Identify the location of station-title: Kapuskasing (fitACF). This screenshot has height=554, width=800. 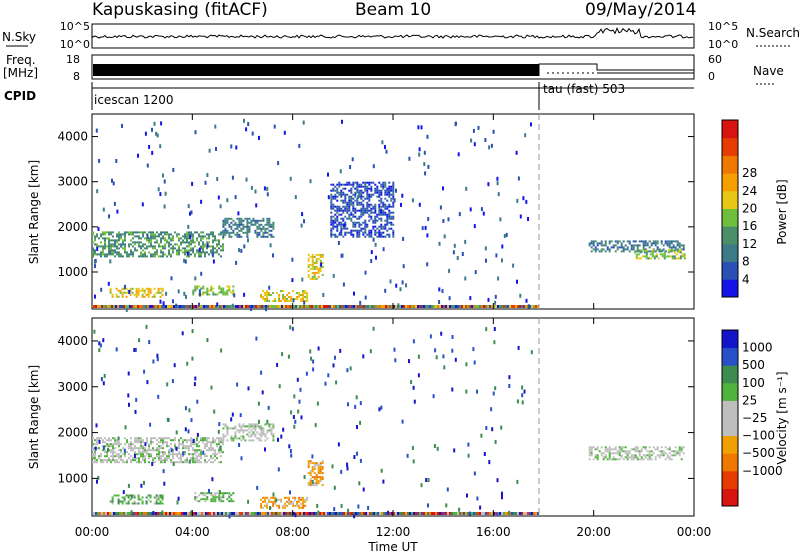
(180, 10).